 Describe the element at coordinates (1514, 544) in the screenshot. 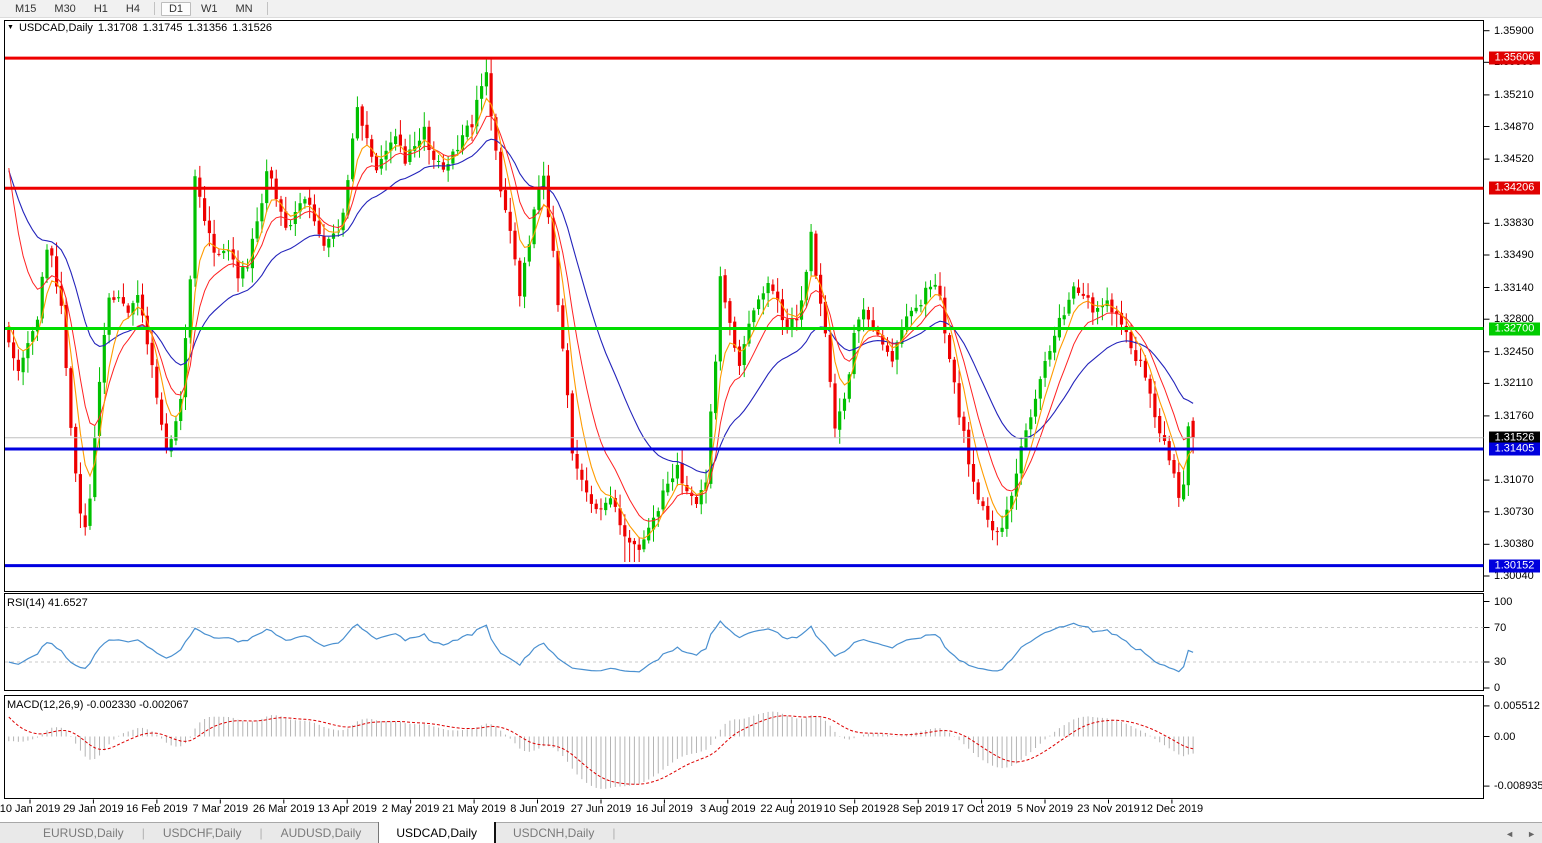

I see `price-axis-label: 1.30380` at that location.